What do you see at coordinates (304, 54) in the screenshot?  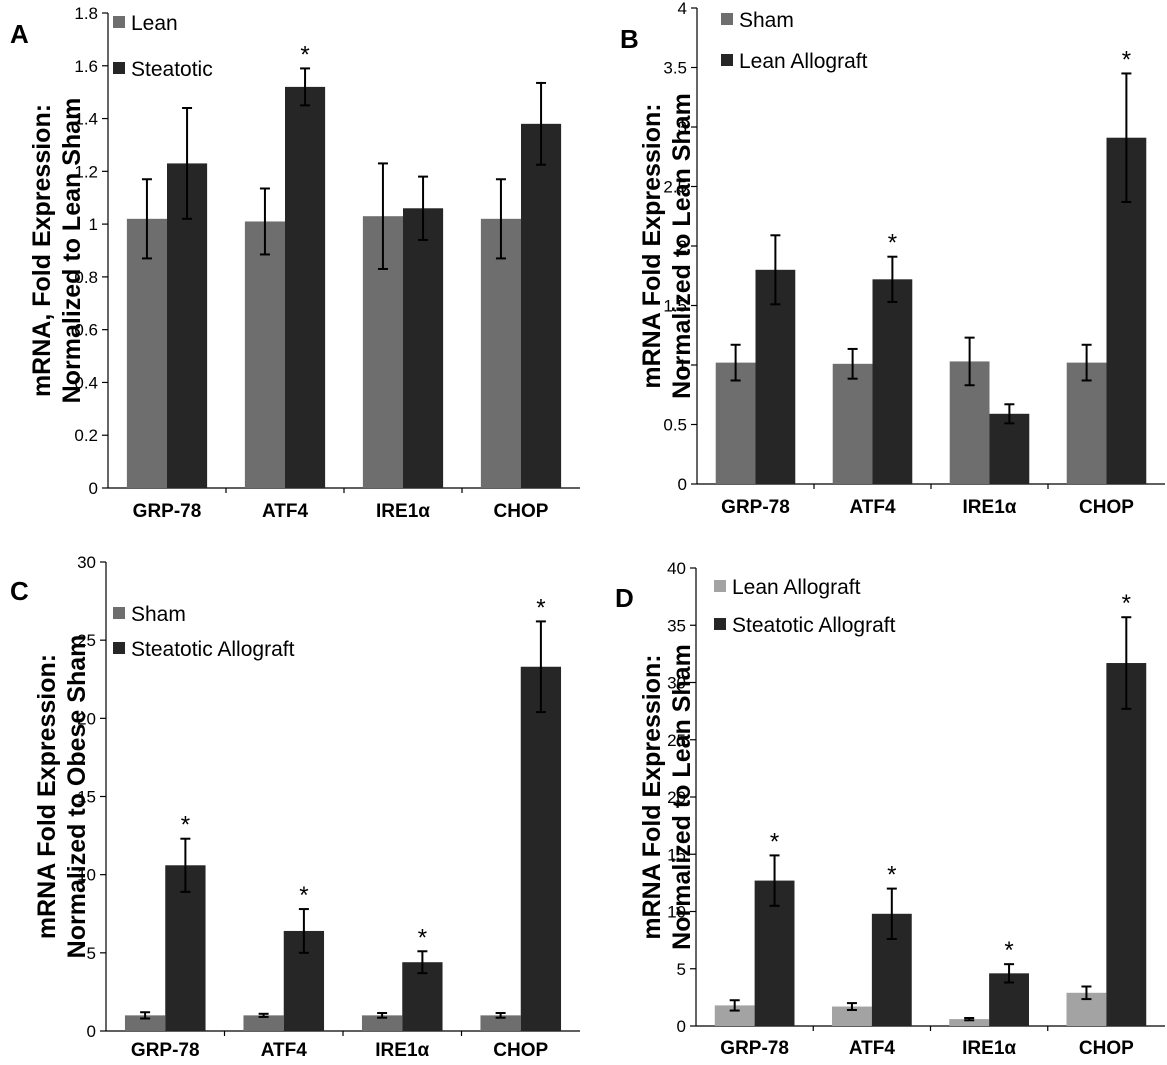 I see `panel-a-significance-star: *` at bounding box center [304, 54].